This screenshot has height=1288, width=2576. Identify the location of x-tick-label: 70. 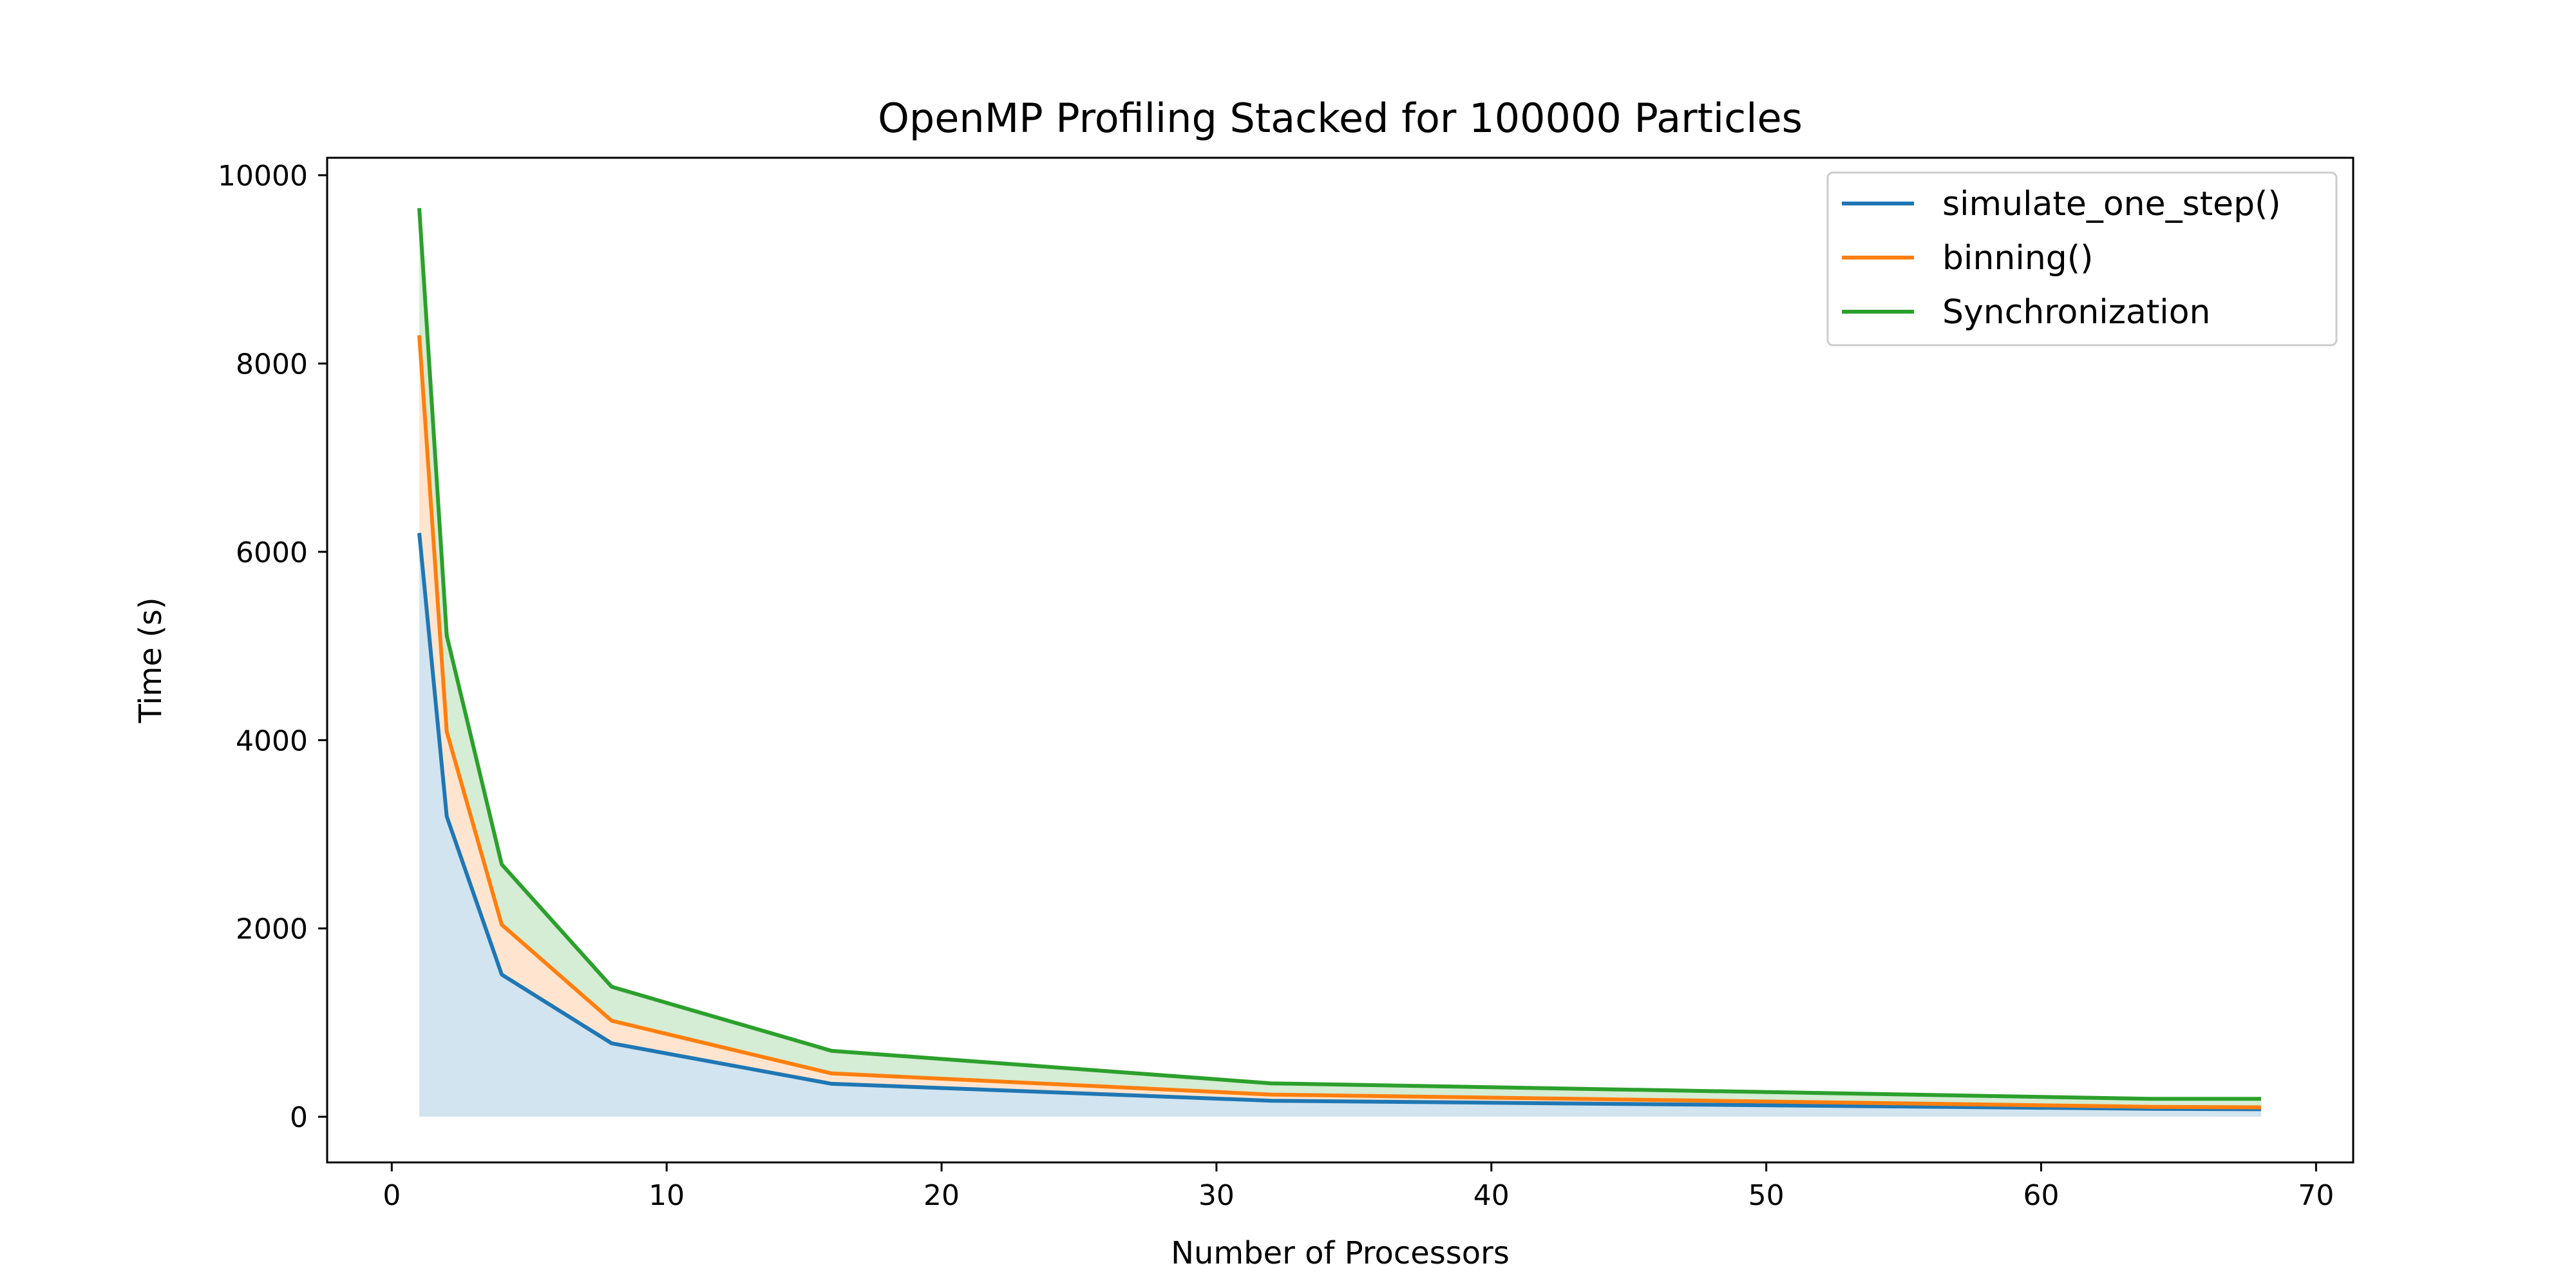
(2316, 1195).